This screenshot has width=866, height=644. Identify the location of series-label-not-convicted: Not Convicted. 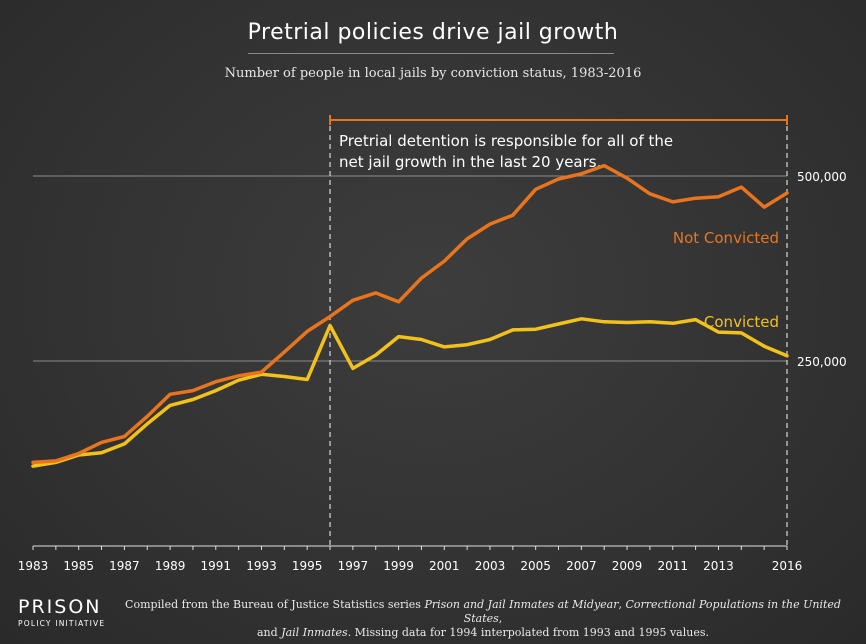
(726, 238).